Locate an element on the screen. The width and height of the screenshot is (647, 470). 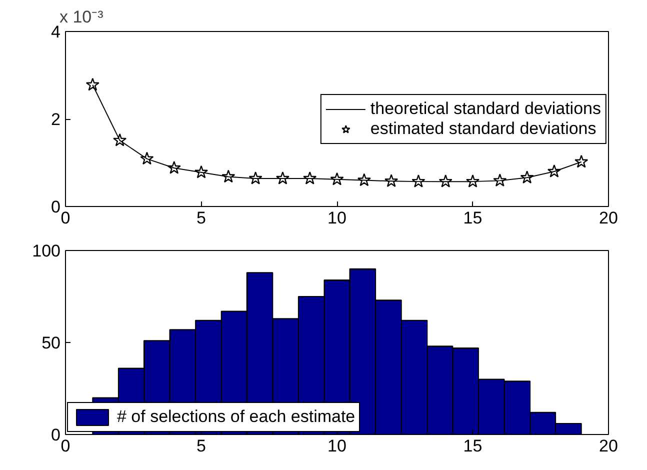
y-tick-label: 2 is located at coordinates (56, 119).